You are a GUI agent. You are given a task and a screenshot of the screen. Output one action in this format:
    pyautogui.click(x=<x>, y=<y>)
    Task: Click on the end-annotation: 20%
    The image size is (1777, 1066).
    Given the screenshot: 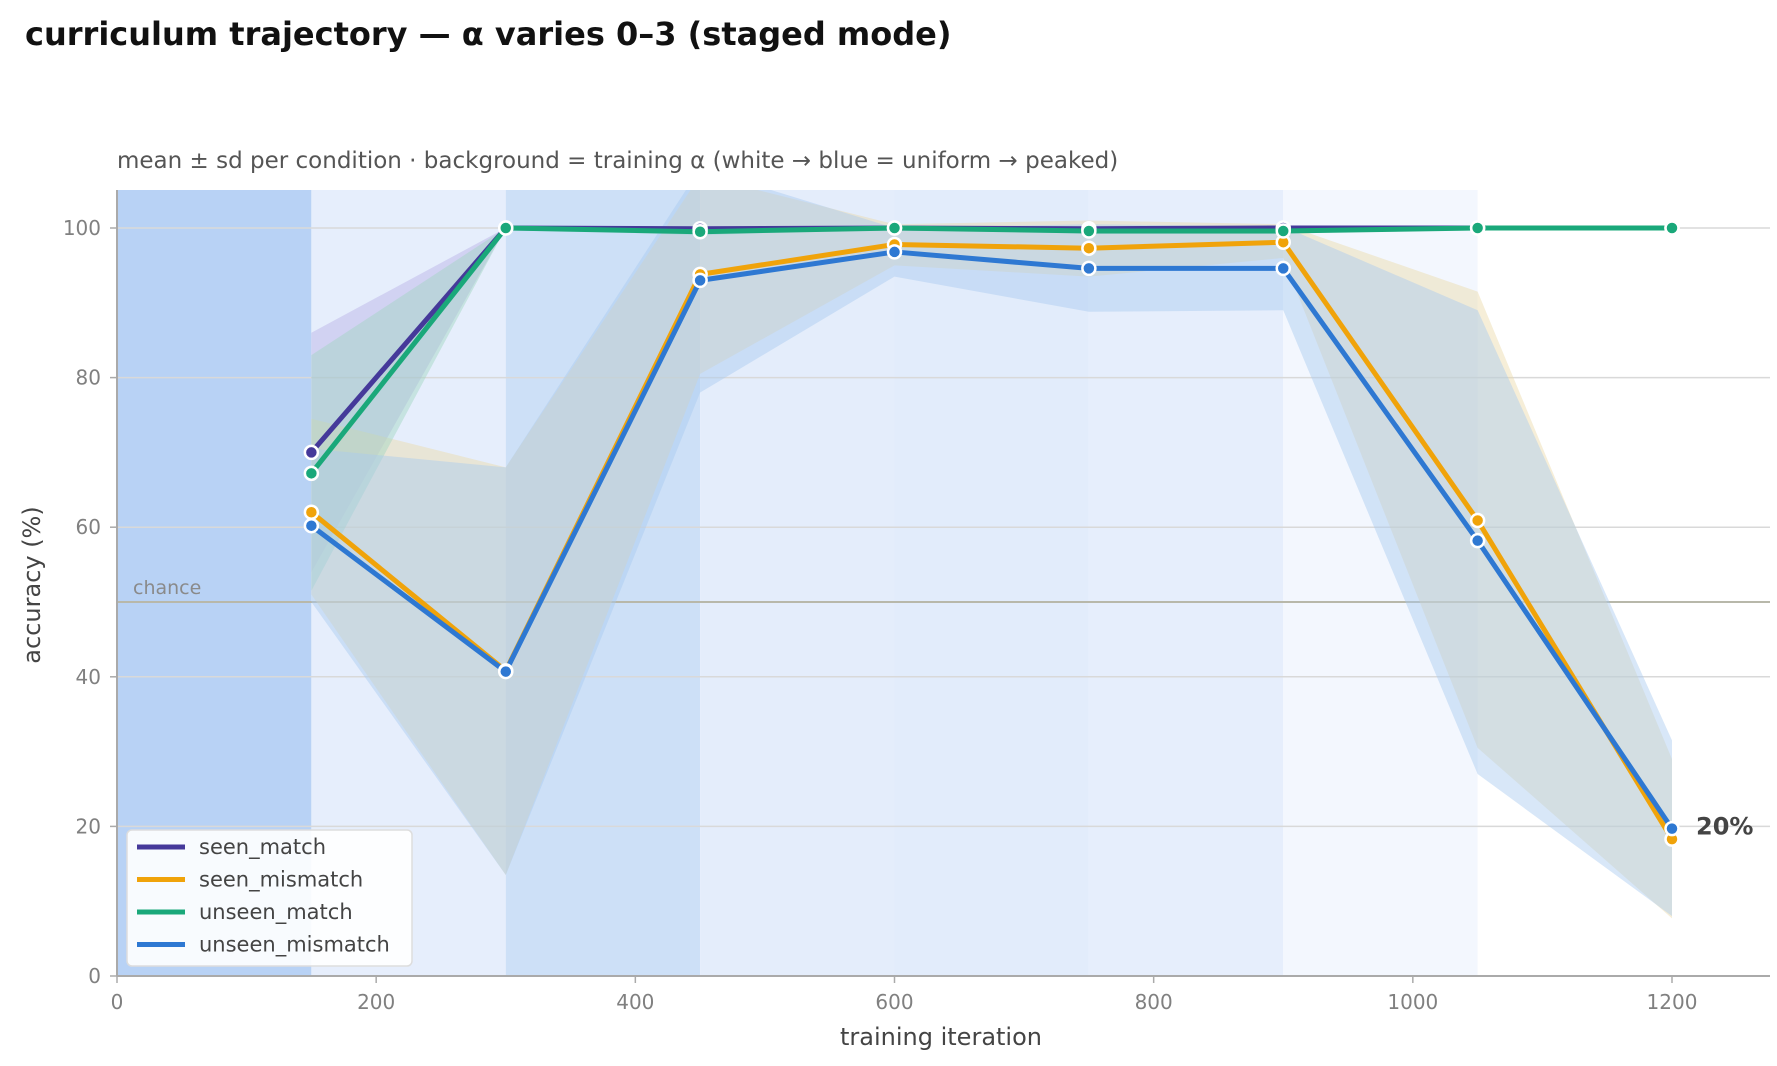 What is the action you would take?
    pyautogui.click(x=1724, y=826)
    